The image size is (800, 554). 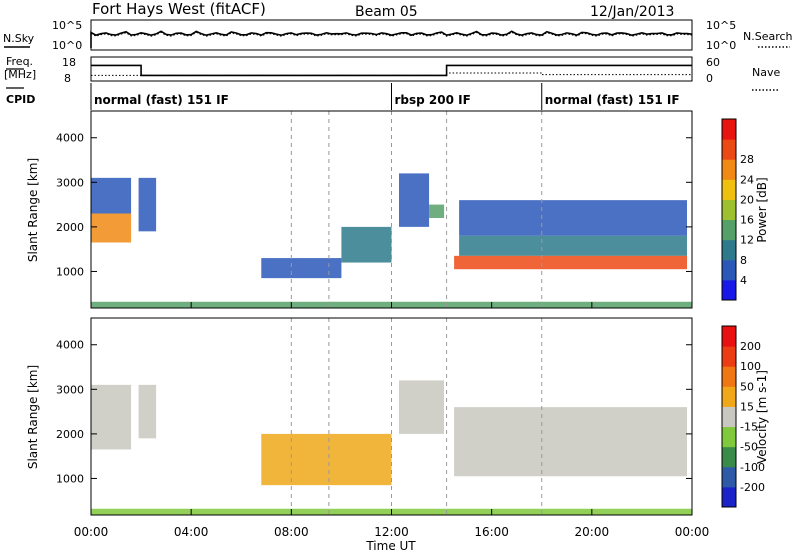 What do you see at coordinates (291, 532) in the screenshot?
I see `xtick-label: 08:00` at bounding box center [291, 532].